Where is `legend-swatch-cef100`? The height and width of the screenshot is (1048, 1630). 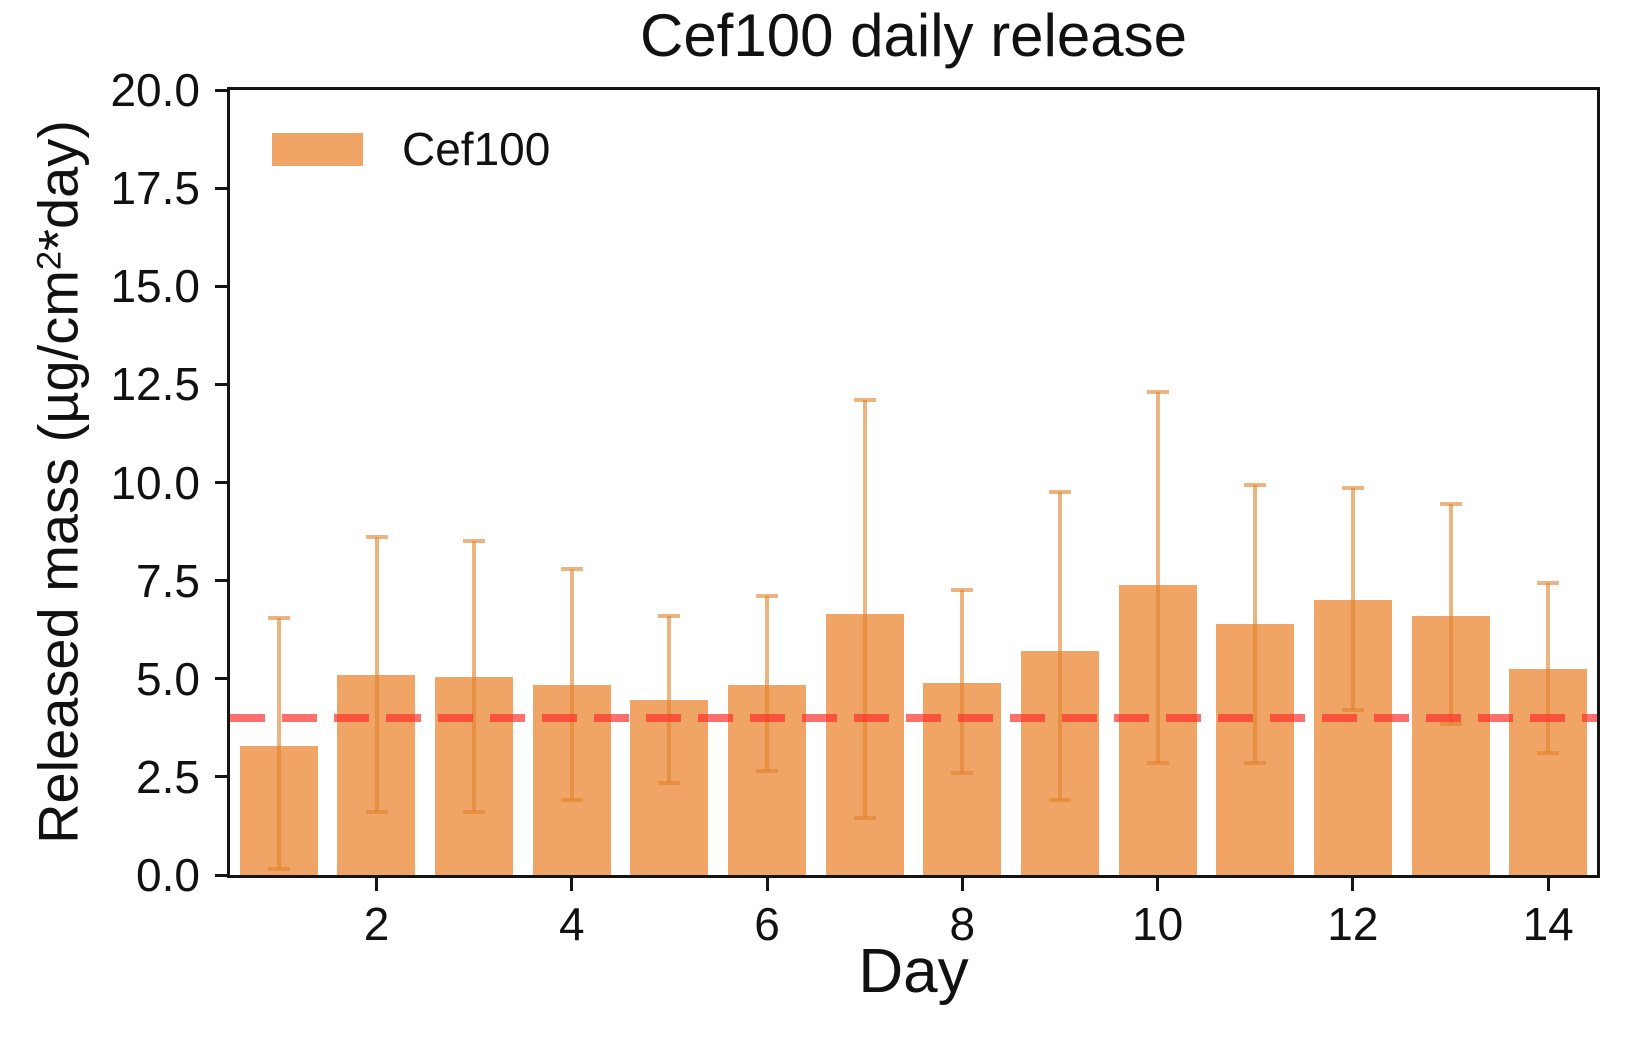
legend-swatch-cef100 is located at coordinates (317, 149).